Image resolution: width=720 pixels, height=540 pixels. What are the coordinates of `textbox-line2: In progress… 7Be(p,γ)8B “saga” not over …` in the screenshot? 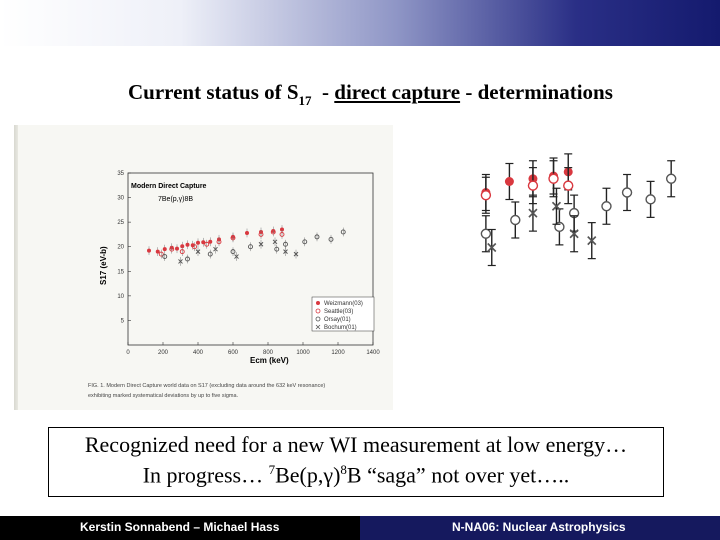 It's located at (356, 475).